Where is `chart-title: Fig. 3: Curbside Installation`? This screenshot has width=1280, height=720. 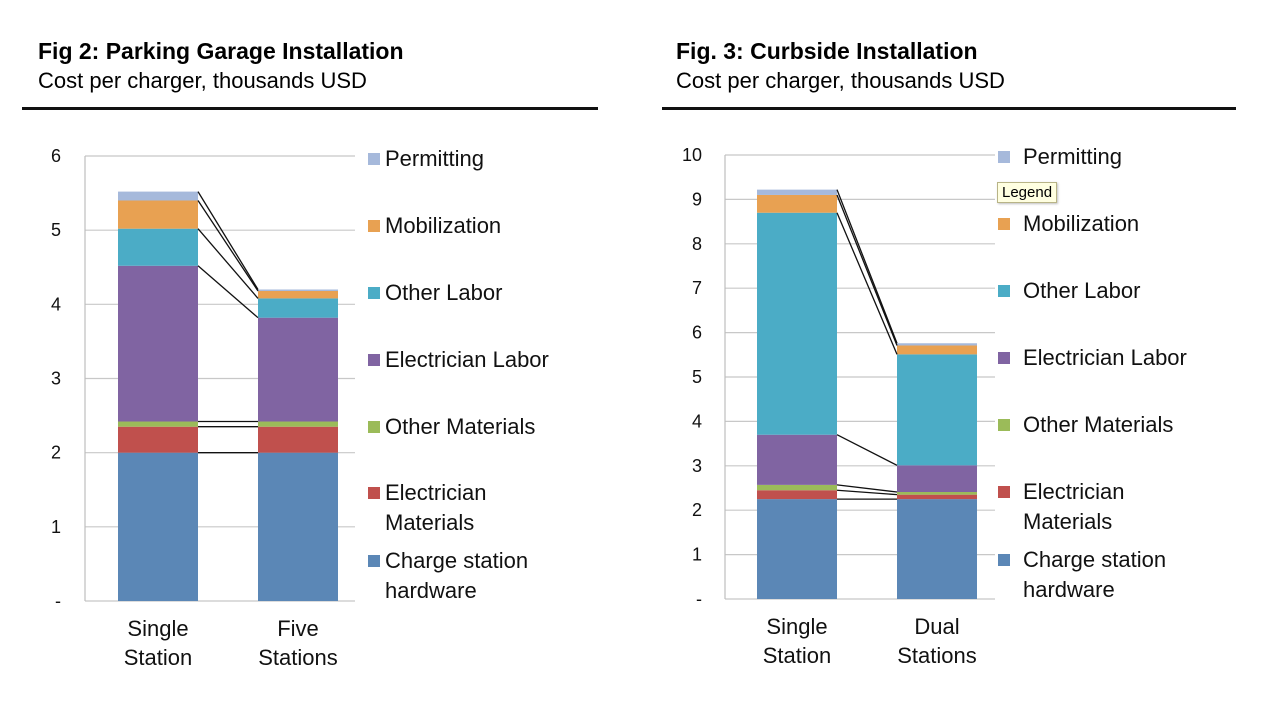 chart-title: Fig. 3: Curbside Installation is located at coordinates (827, 51).